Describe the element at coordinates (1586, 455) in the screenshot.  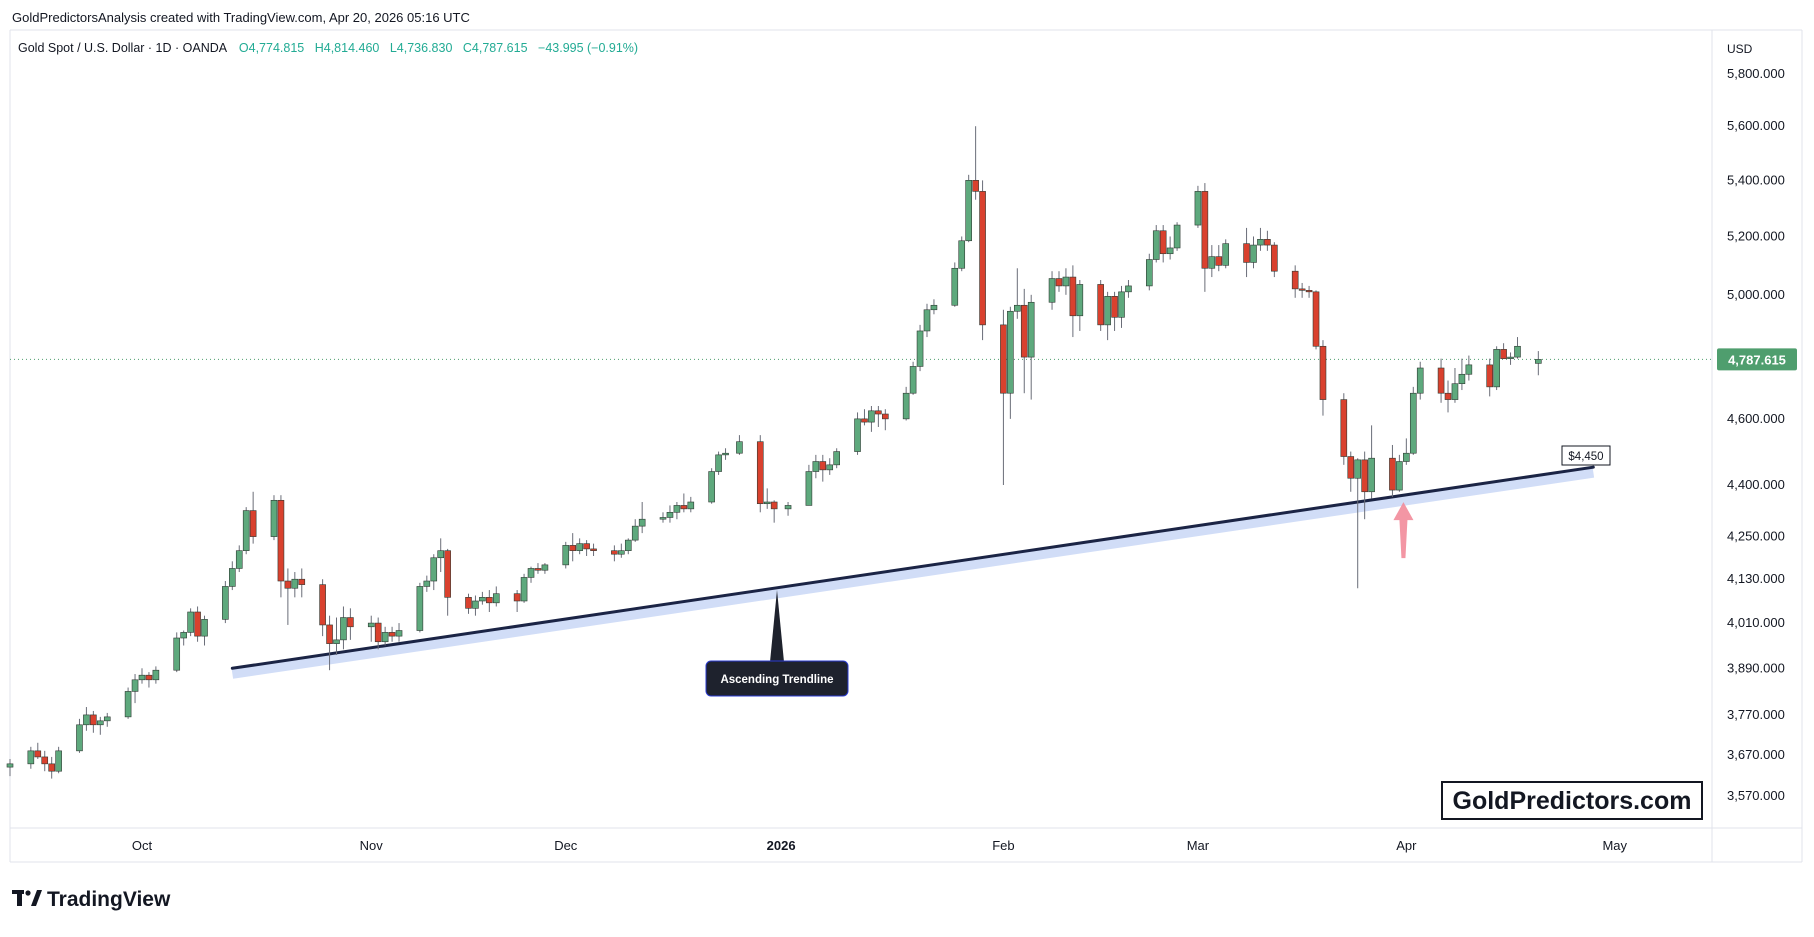
I see `trendline-end-tag: $4,450` at that location.